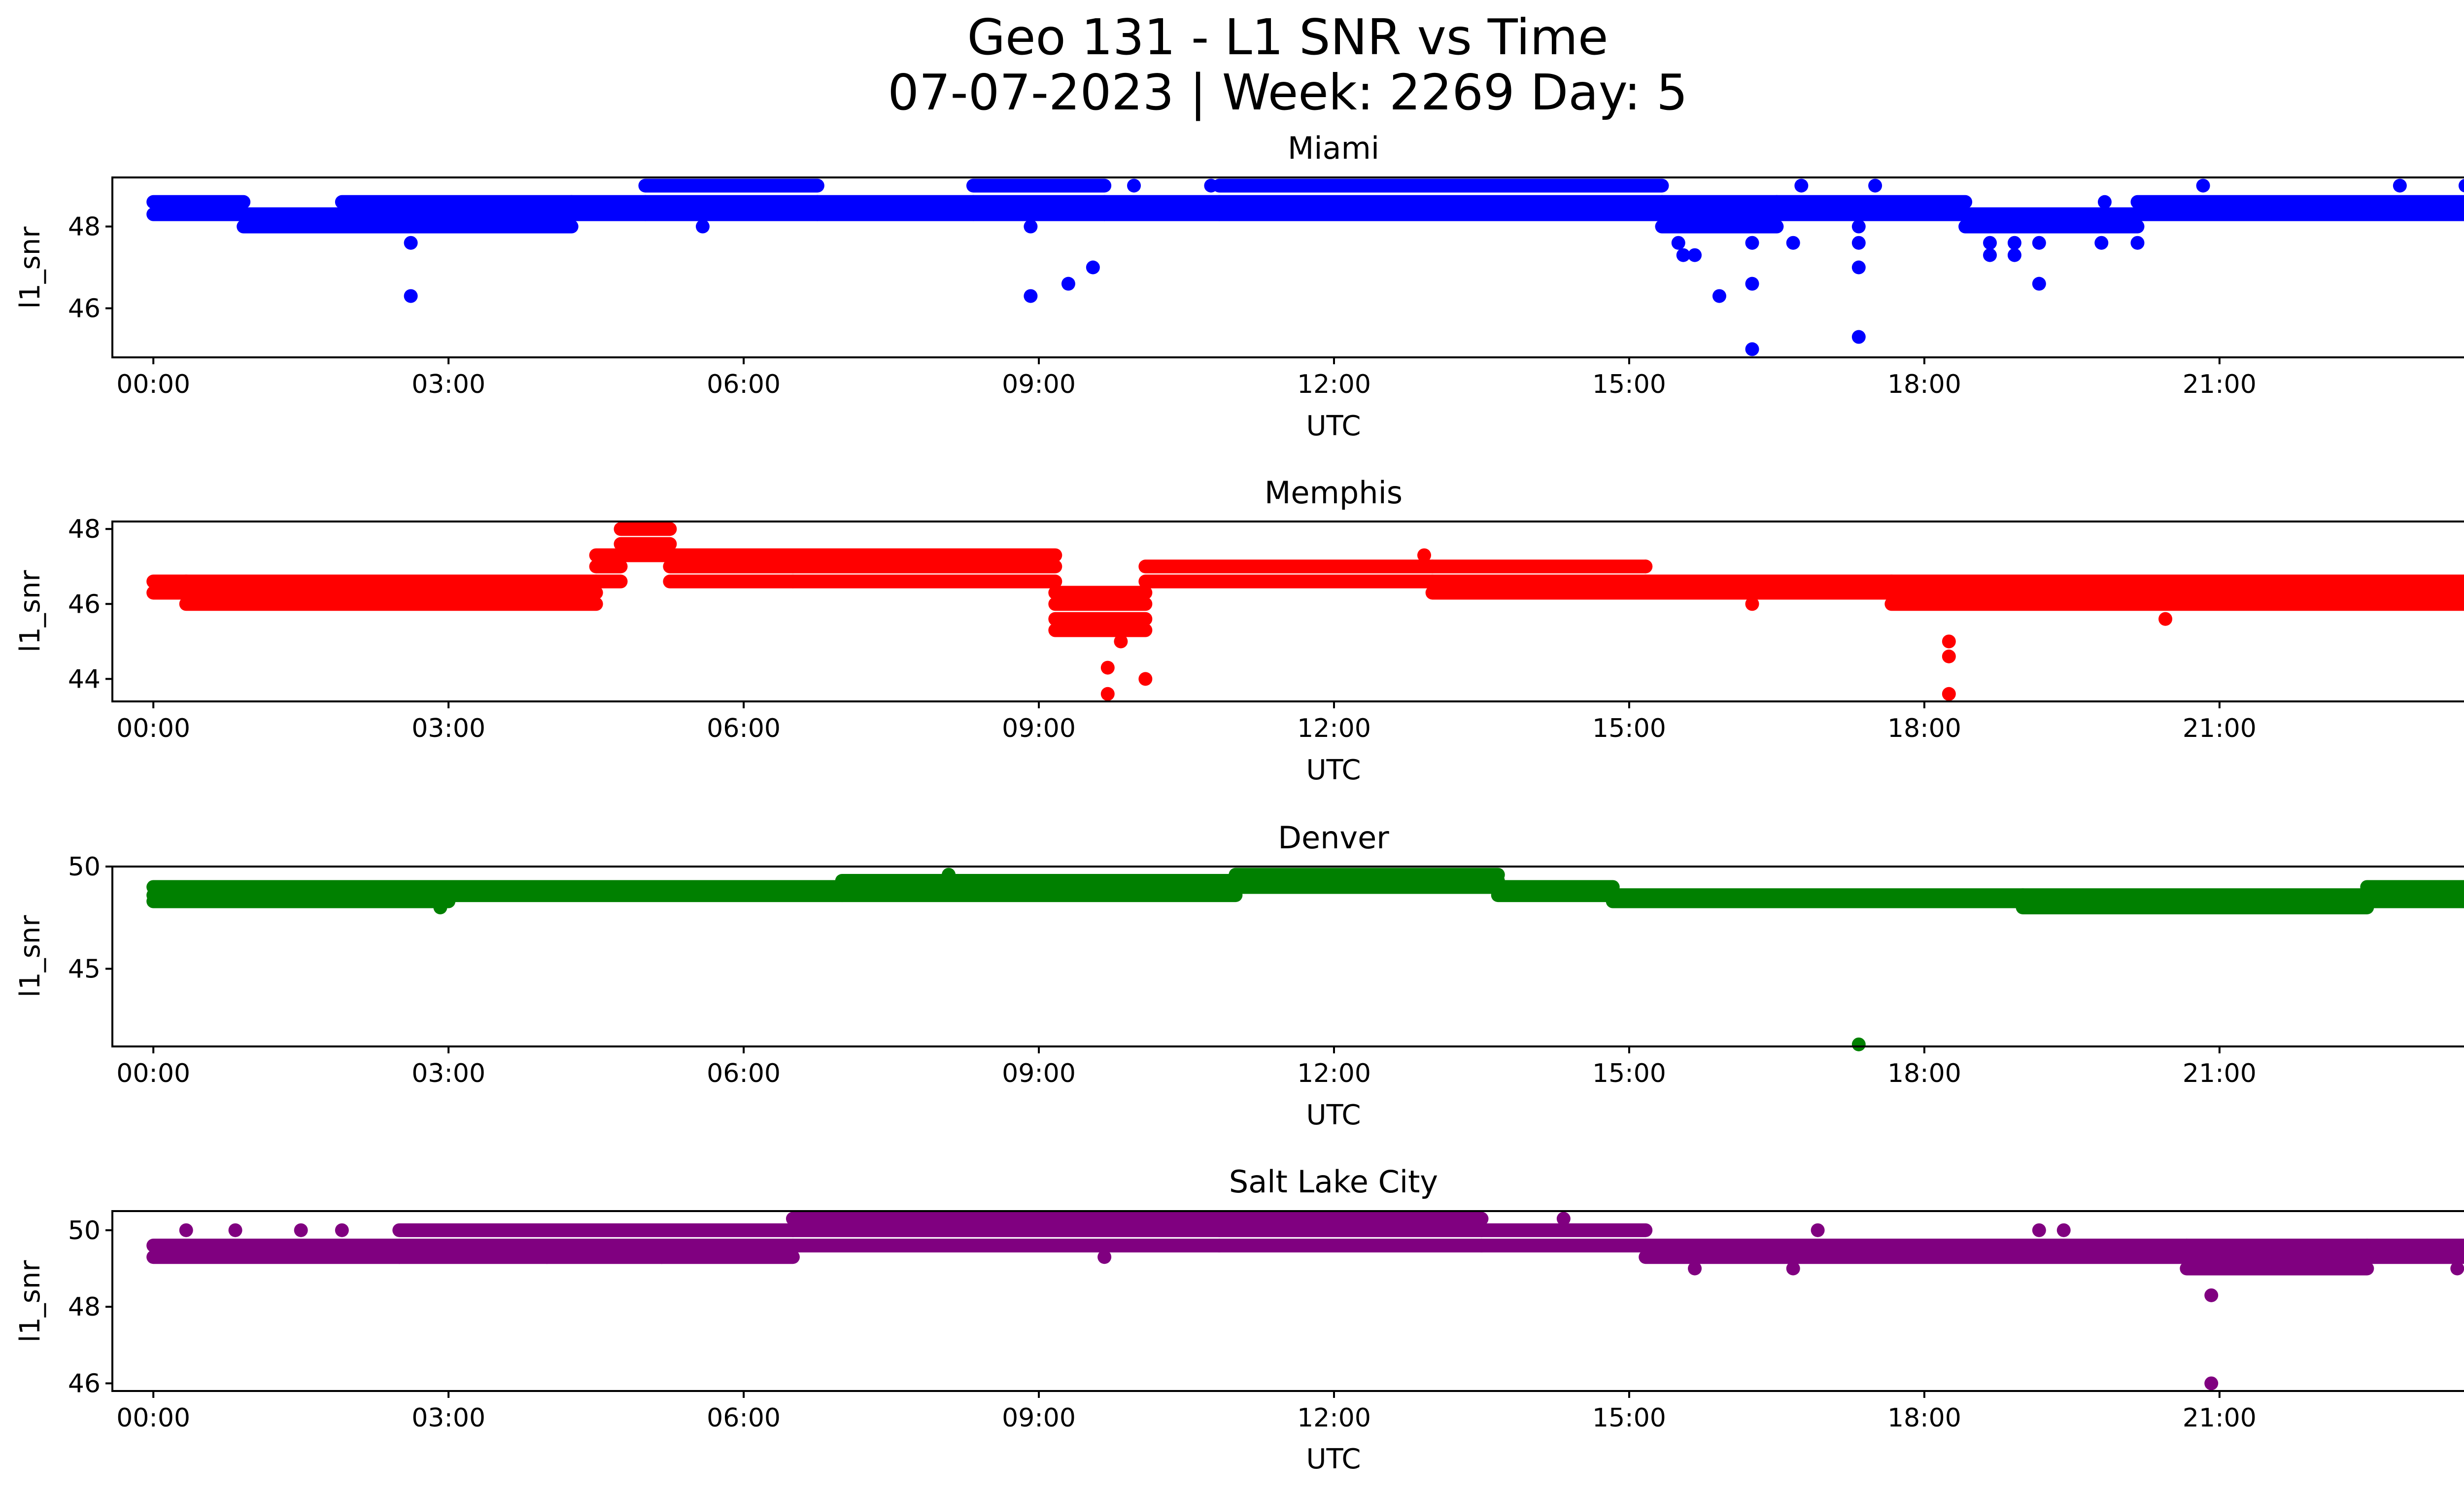 This screenshot has width=2464, height=1495. What do you see at coordinates (1333, 1182) in the screenshot?
I see `panel-title: Salt Lake City` at bounding box center [1333, 1182].